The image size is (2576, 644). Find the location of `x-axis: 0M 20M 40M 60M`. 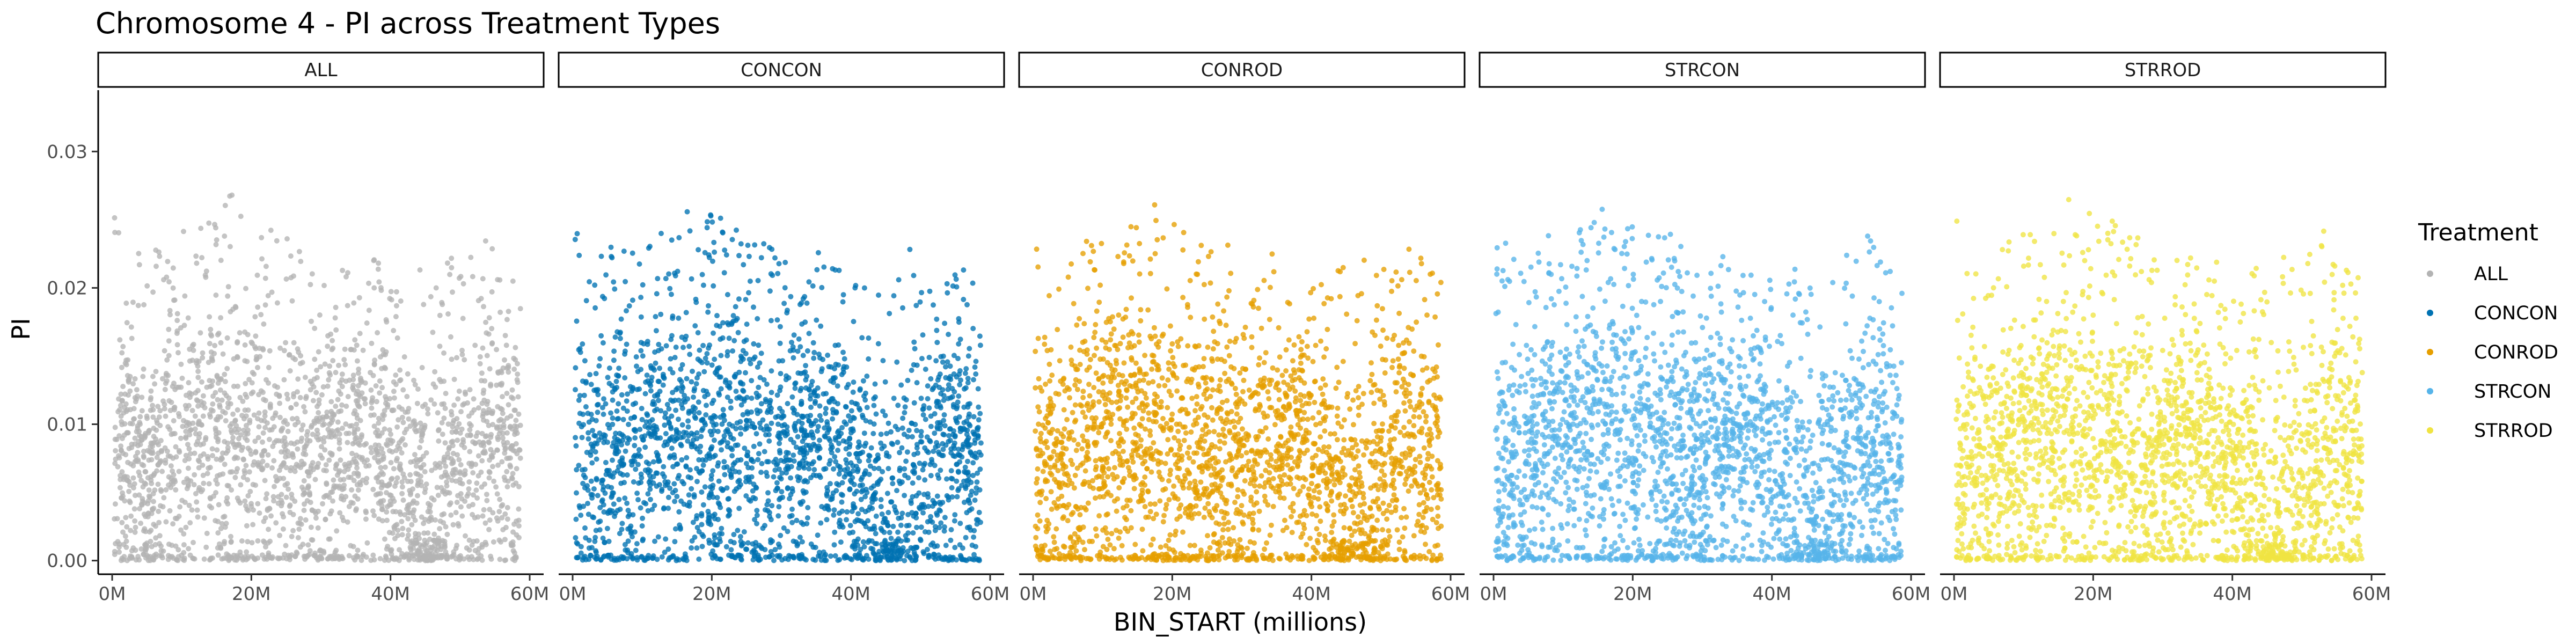

x-axis: 0M 20M 40M 60M is located at coordinates (784, 589).